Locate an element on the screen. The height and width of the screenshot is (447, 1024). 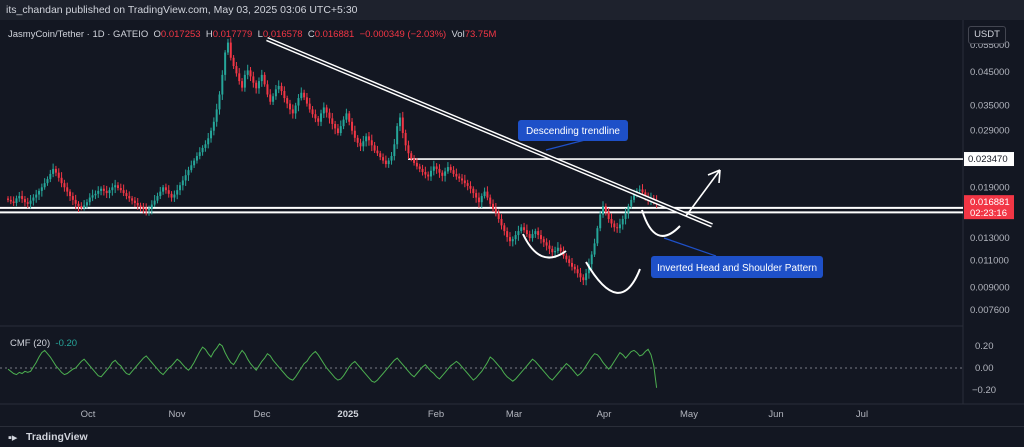
price-tick-label: 0.055000 is located at coordinates (990, 45).